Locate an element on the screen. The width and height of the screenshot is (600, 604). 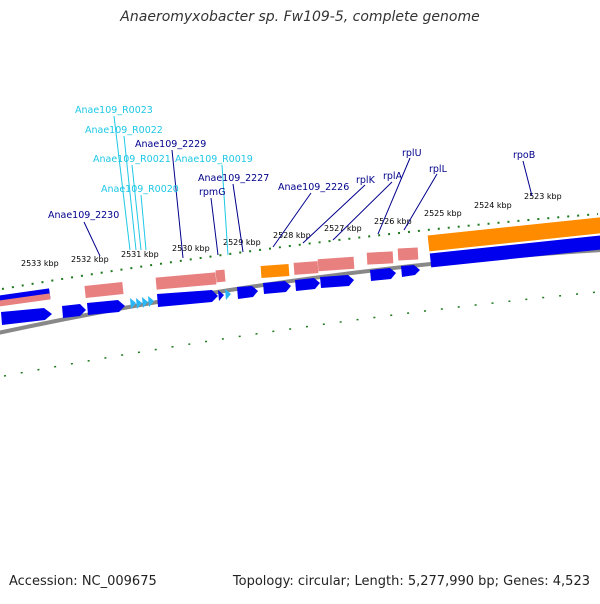
scale-tick-track is located at coordinates (300, 251).